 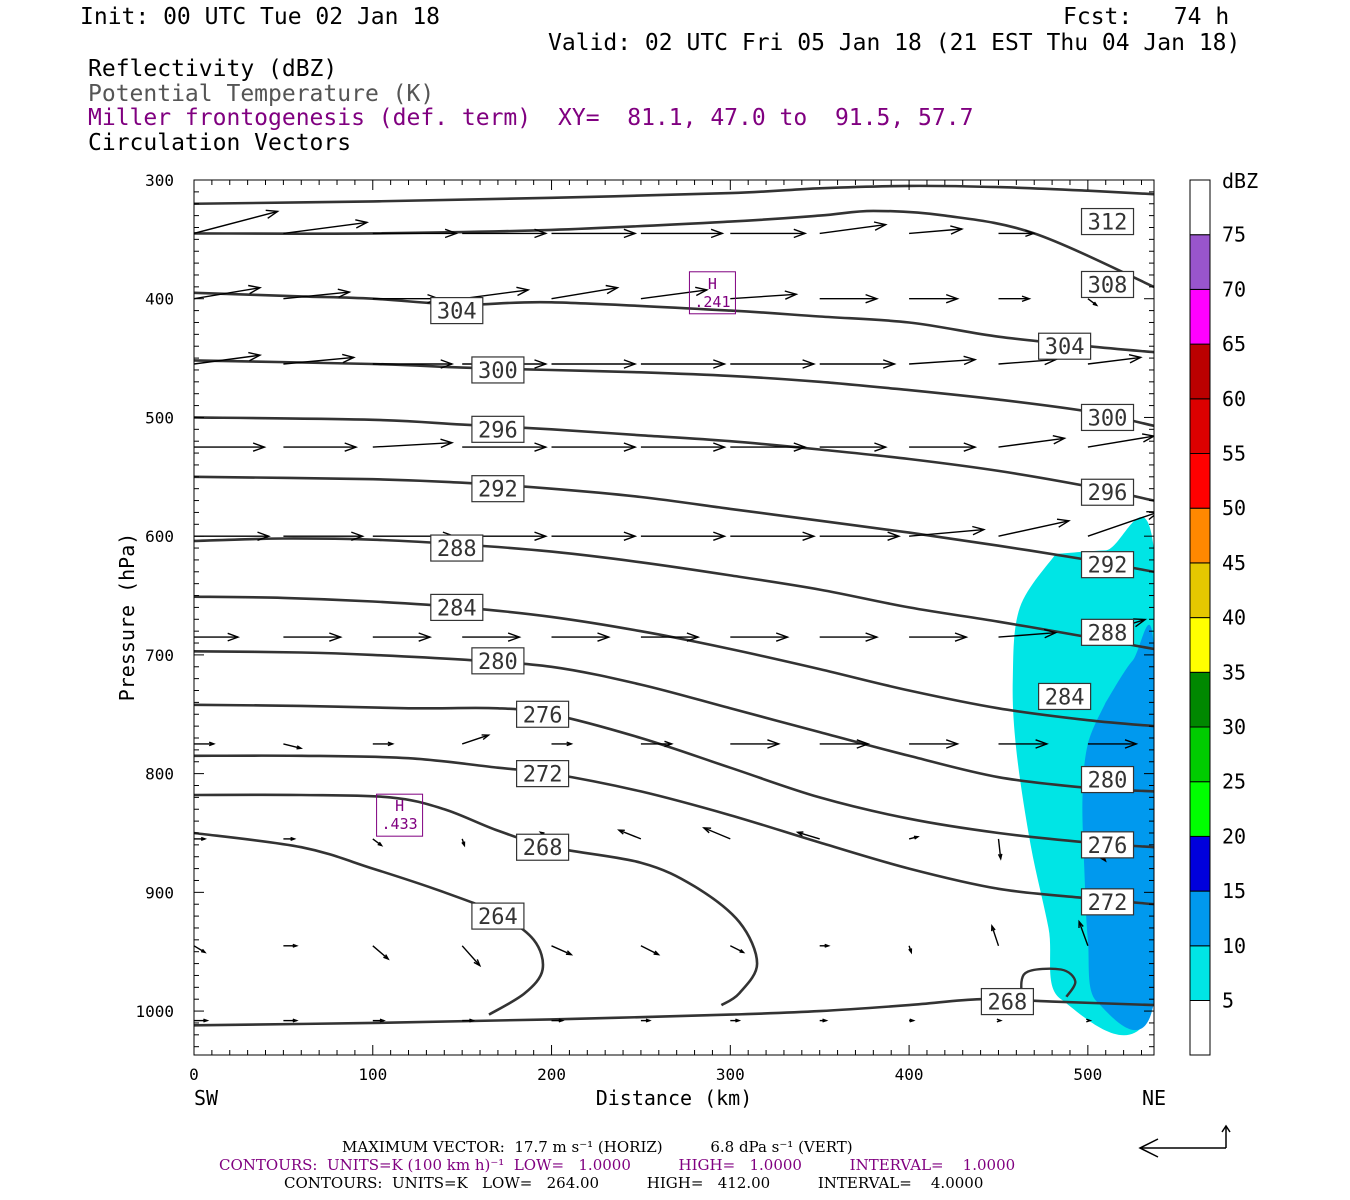 What do you see at coordinates (1234, 289) in the screenshot?
I see `colorbar-tick-label: 70` at bounding box center [1234, 289].